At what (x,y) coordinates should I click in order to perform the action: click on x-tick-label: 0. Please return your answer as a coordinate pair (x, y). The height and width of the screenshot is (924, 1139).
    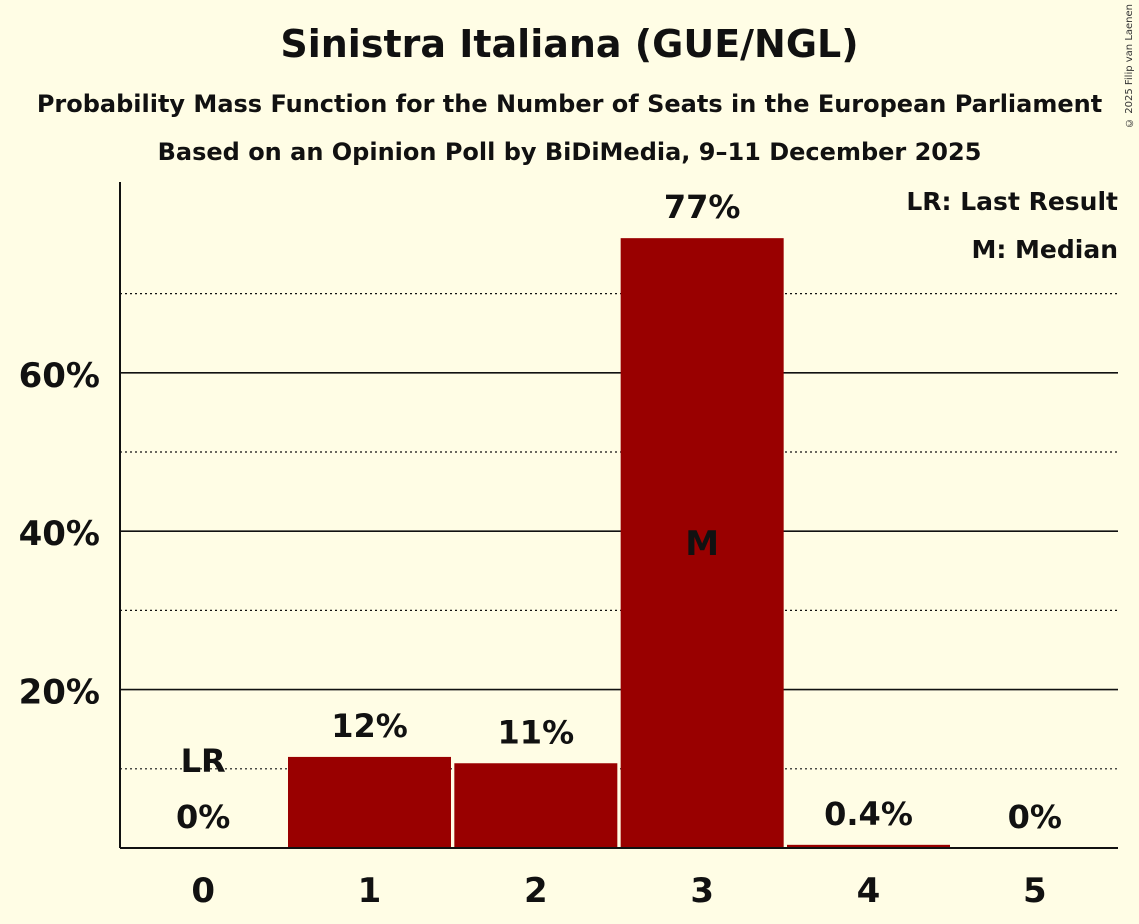
    Looking at the image, I should click on (203, 891).